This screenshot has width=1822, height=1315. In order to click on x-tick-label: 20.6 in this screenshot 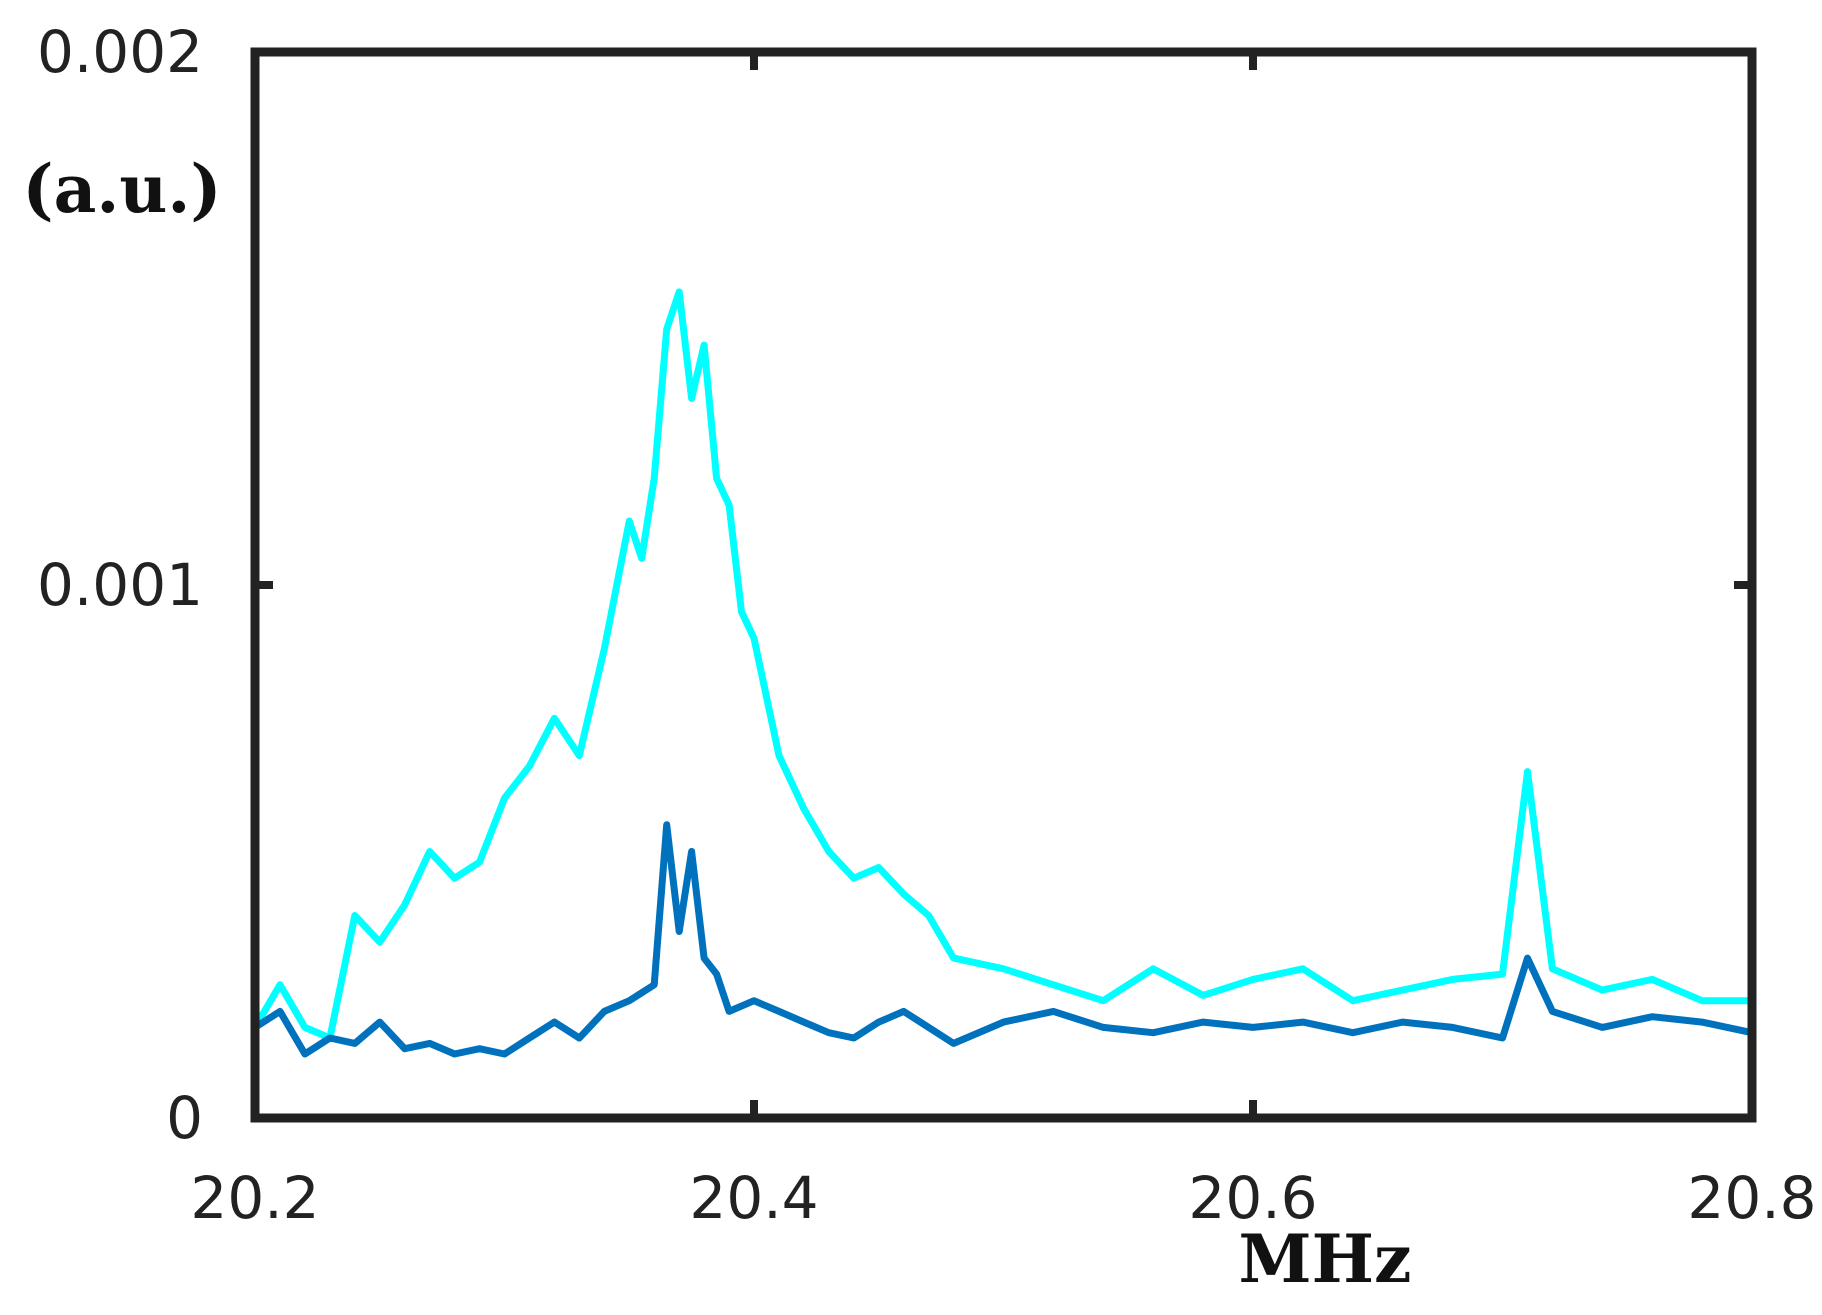, I will do `click(1252, 1198)`.